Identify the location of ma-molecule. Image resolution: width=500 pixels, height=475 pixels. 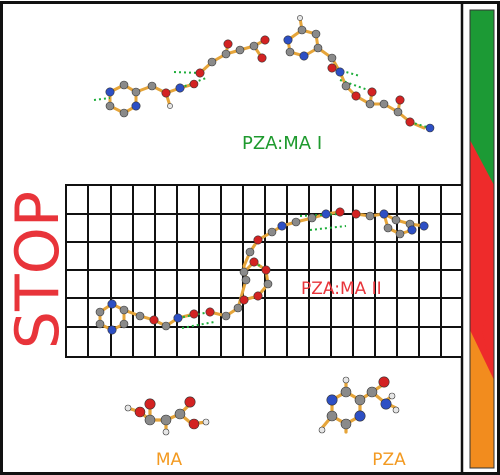
(167, 416).